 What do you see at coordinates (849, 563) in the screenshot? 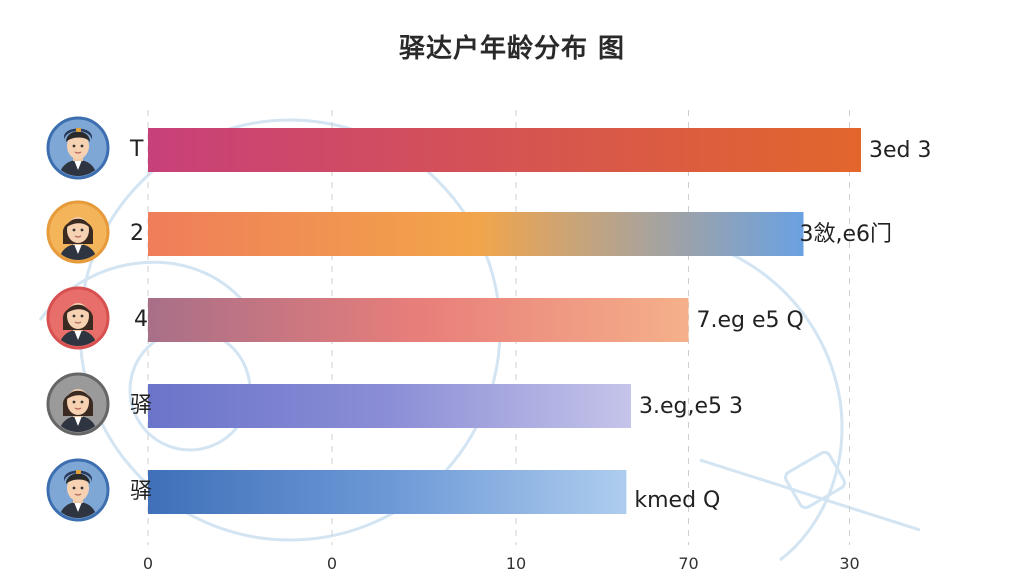
I see `x-tick-label: 30` at bounding box center [849, 563].